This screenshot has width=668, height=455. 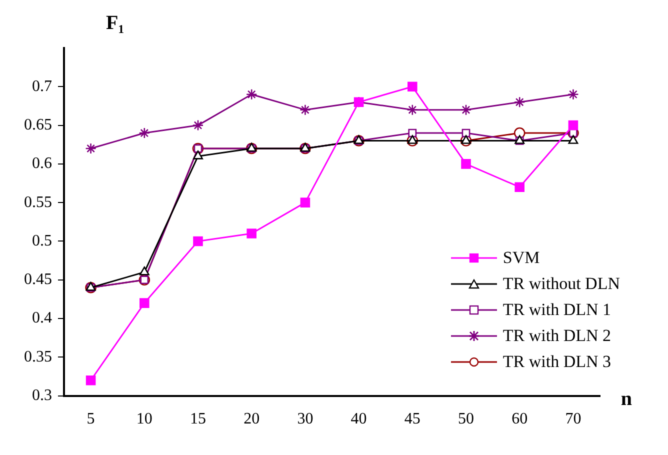 I want to click on y-tick-label: 0.65, so click(x=38, y=125).